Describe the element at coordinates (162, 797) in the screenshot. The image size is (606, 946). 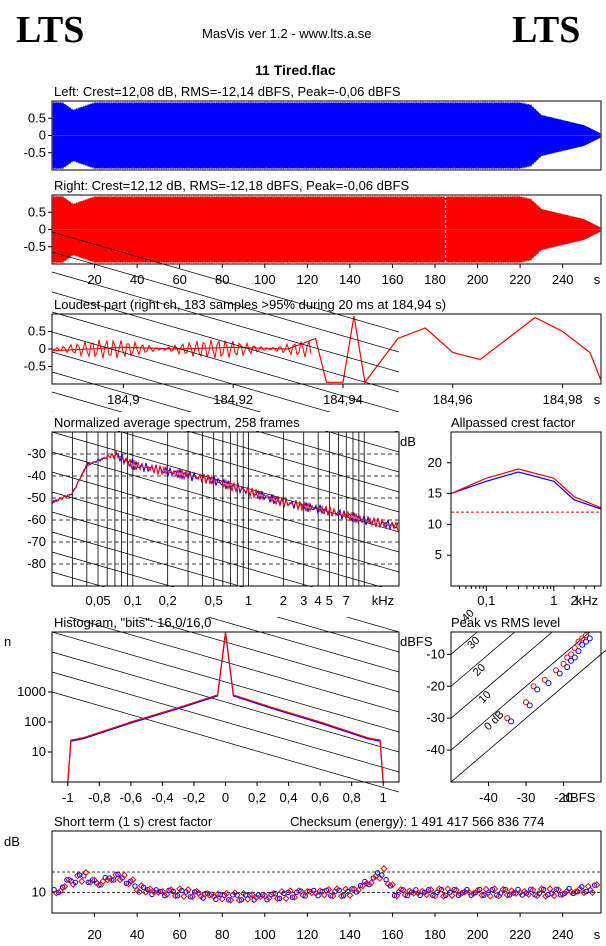
I see `x-tick-label: -0,4` at that location.